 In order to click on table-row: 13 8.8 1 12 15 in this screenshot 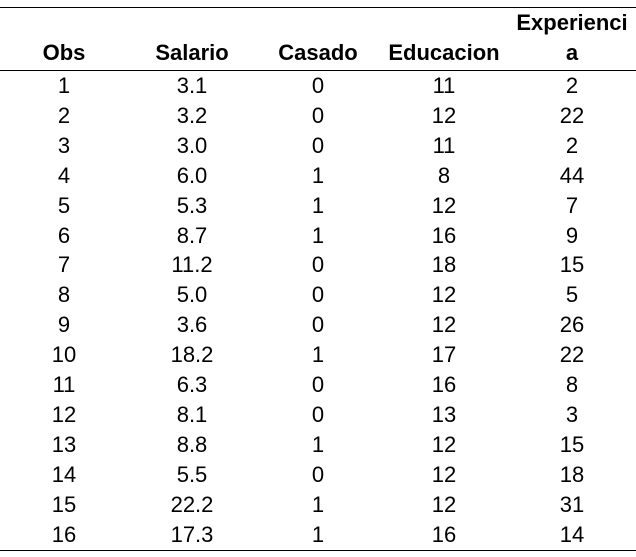, I will do `click(318, 445)`.